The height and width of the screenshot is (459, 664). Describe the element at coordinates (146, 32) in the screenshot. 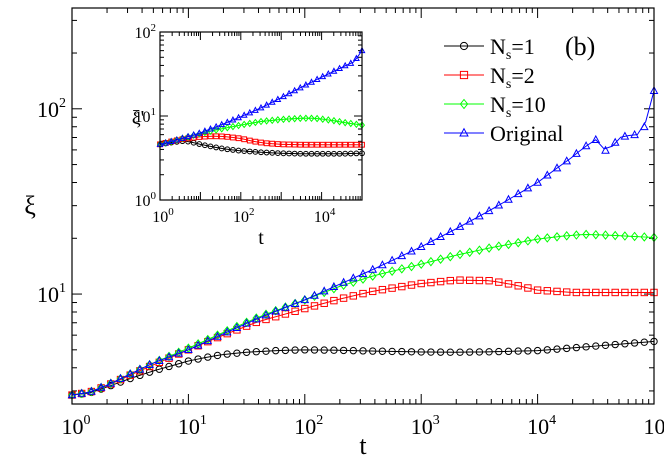

I see `inset-y-tick-label: 10²` at that location.